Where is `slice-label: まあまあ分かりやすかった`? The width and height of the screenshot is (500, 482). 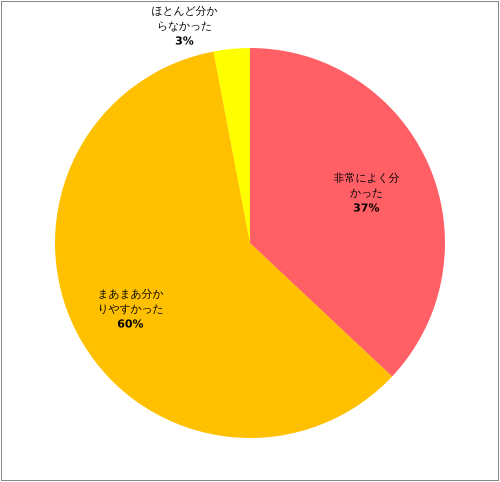
slice-label: まあまあ分かりやすかった is located at coordinates (130, 301).